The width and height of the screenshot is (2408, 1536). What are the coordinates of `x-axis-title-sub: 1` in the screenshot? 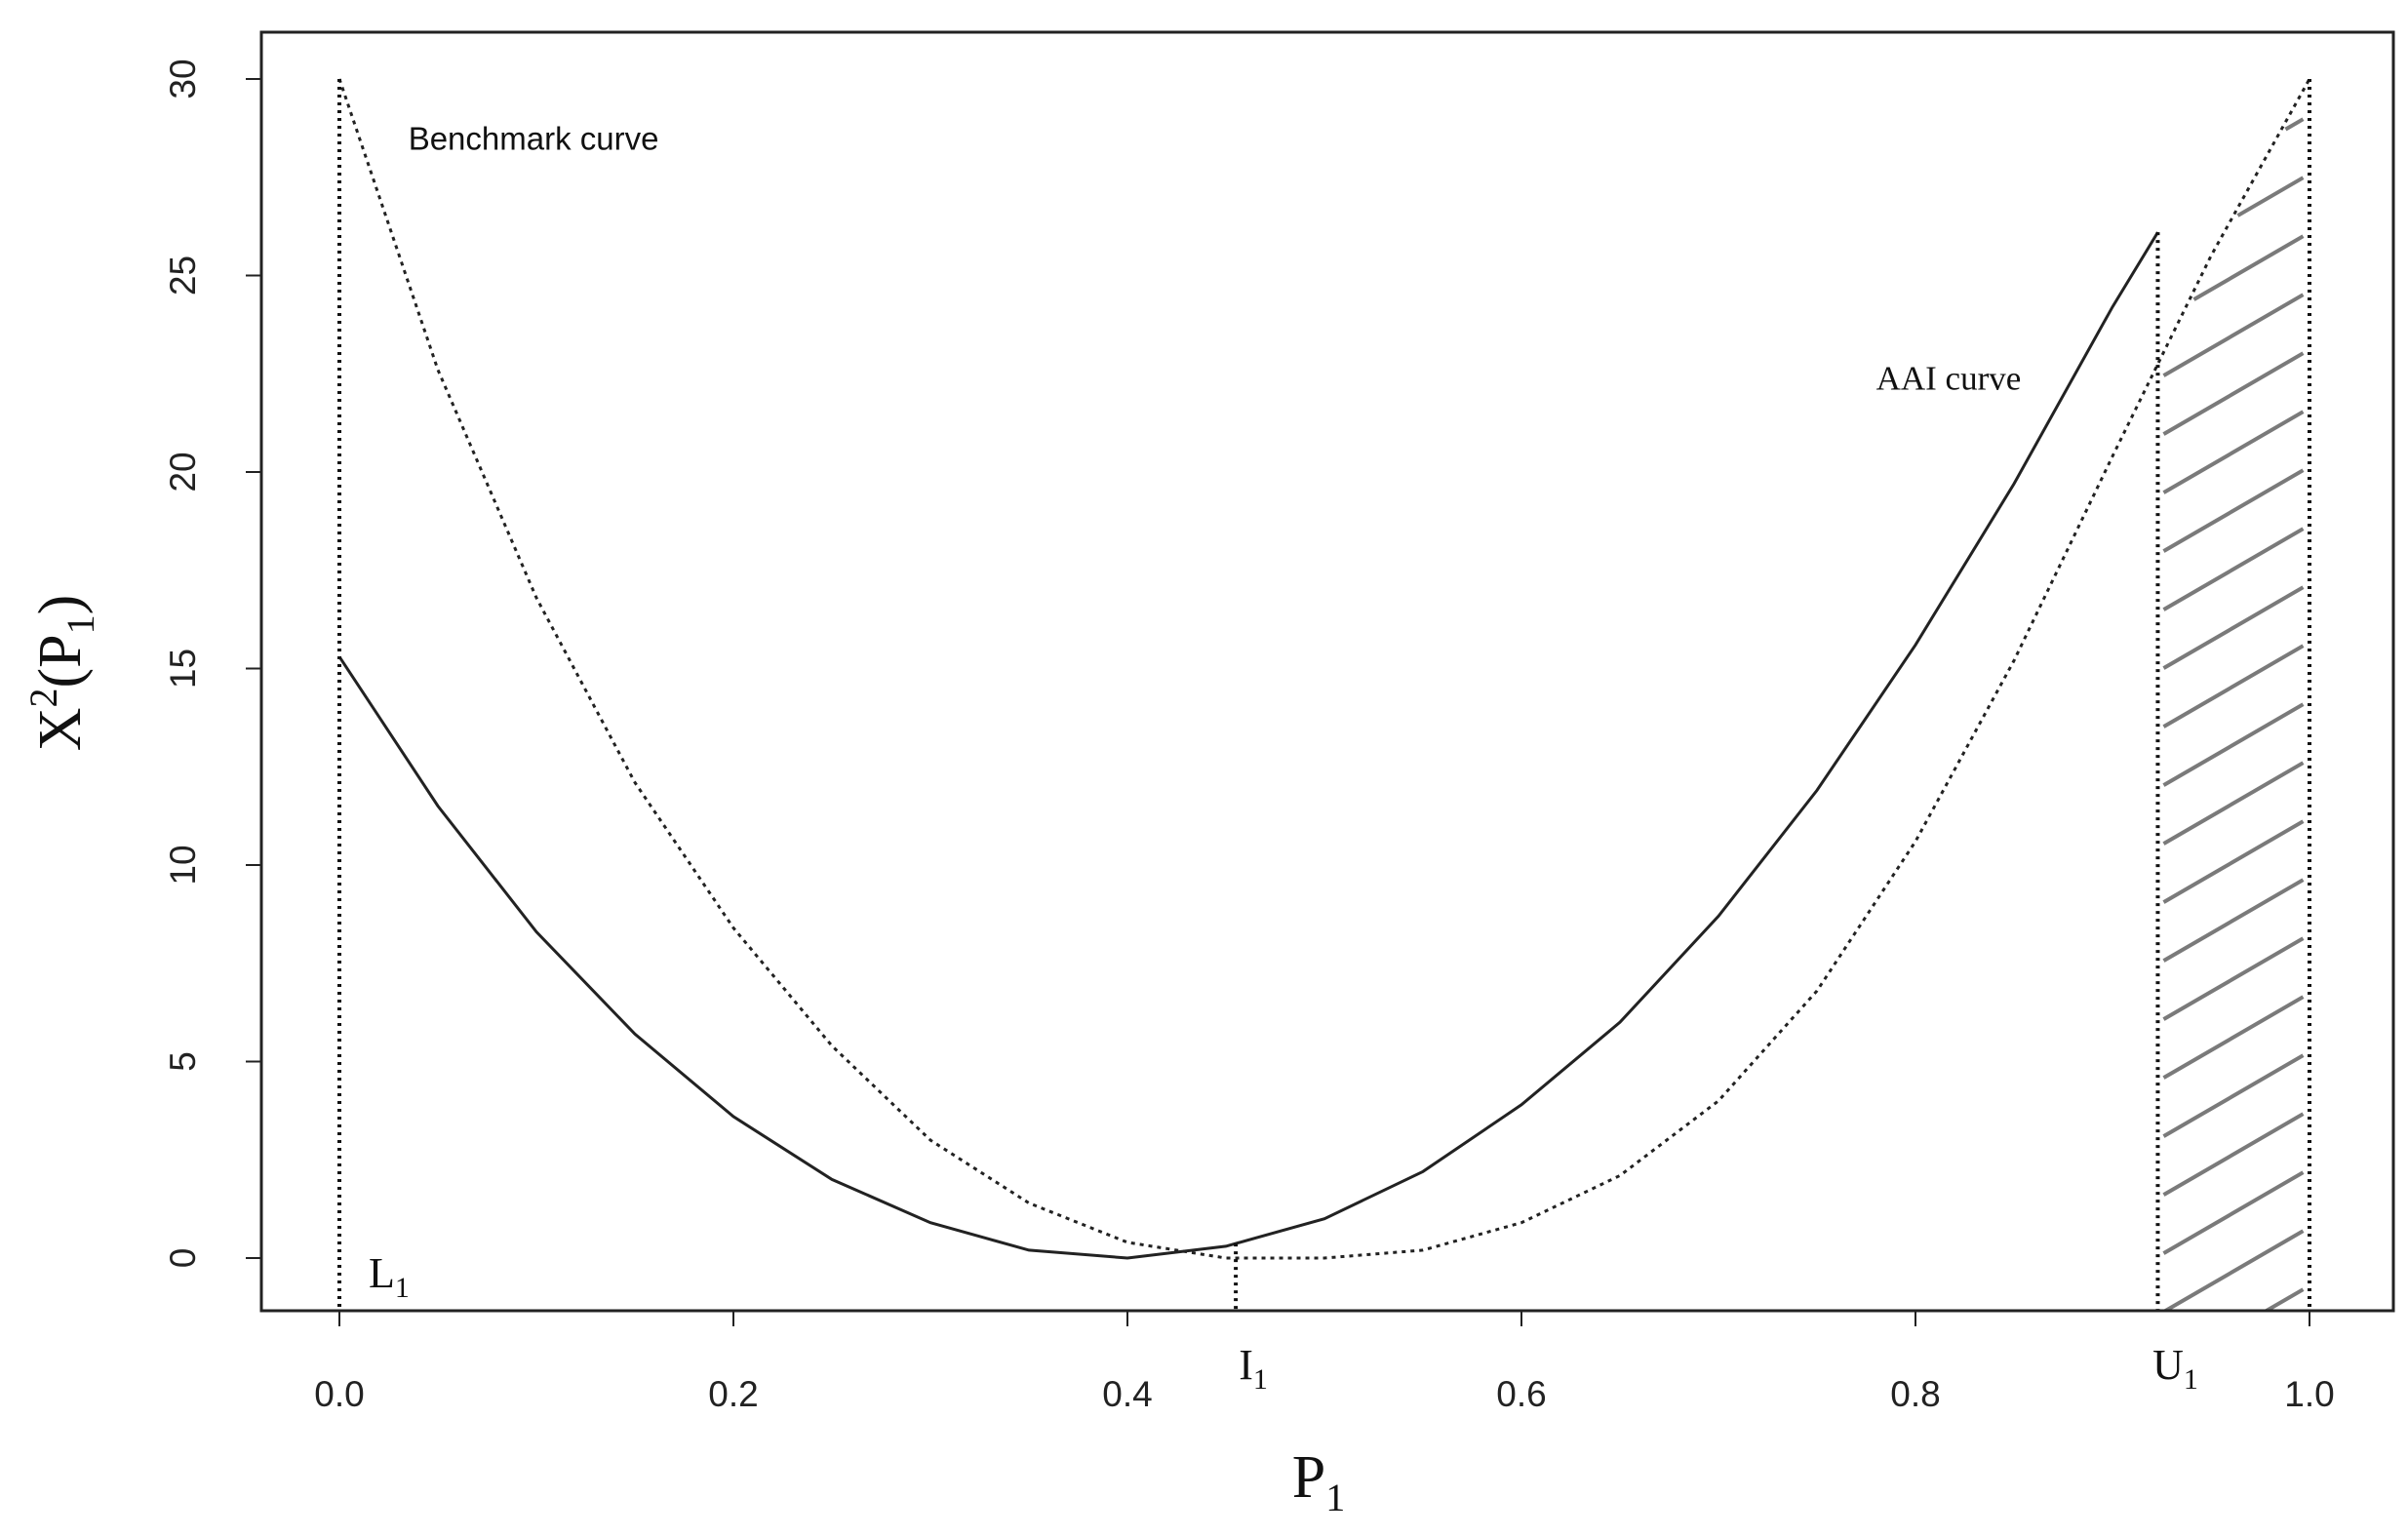 It's located at (1335, 1497).